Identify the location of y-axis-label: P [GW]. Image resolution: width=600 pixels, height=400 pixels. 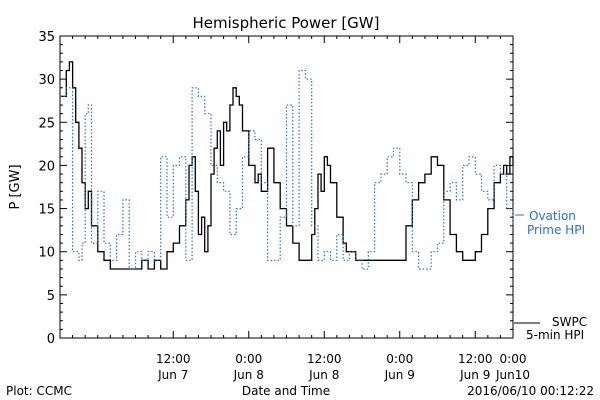
(15, 186).